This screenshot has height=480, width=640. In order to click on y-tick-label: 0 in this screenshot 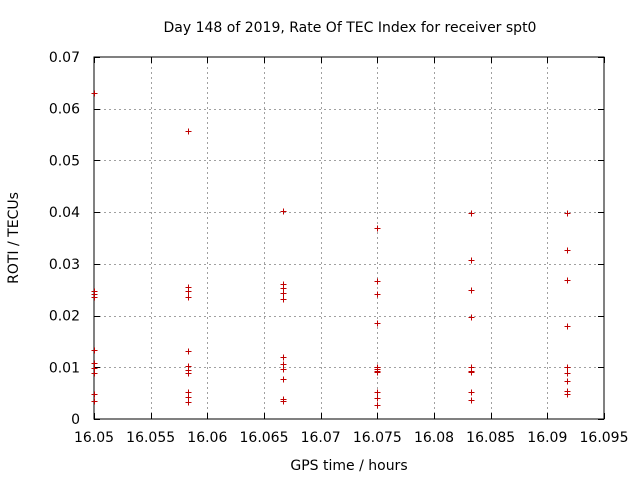, I will do `click(75, 420)`.